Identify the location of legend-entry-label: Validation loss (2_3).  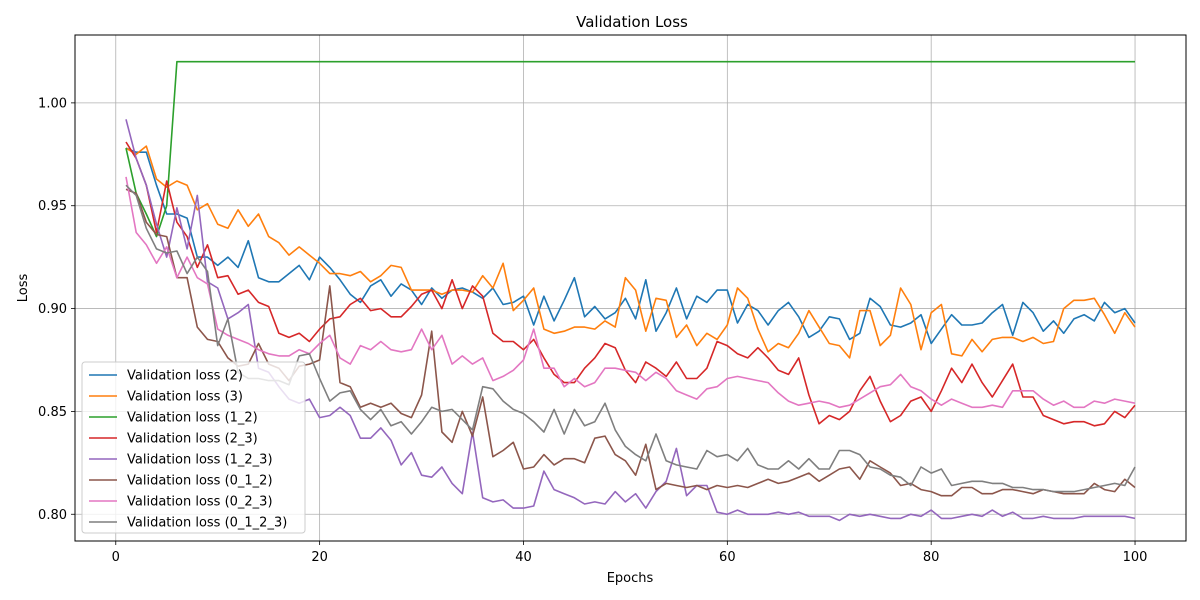
(192, 439).